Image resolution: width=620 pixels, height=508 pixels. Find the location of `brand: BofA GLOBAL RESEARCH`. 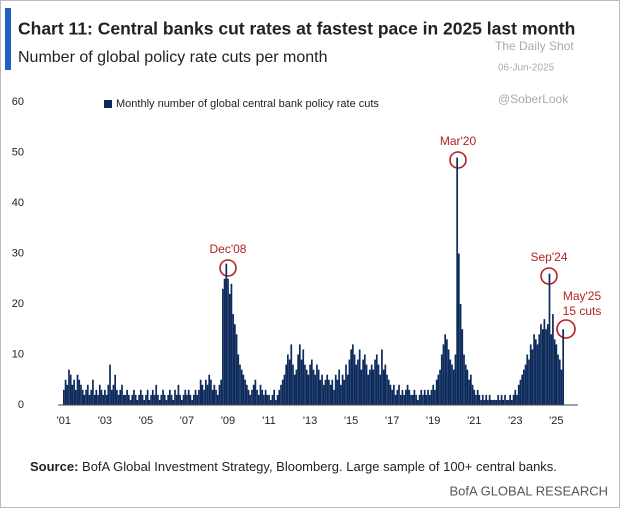

brand: BofA GLOBAL RESEARCH is located at coordinates (529, 490).